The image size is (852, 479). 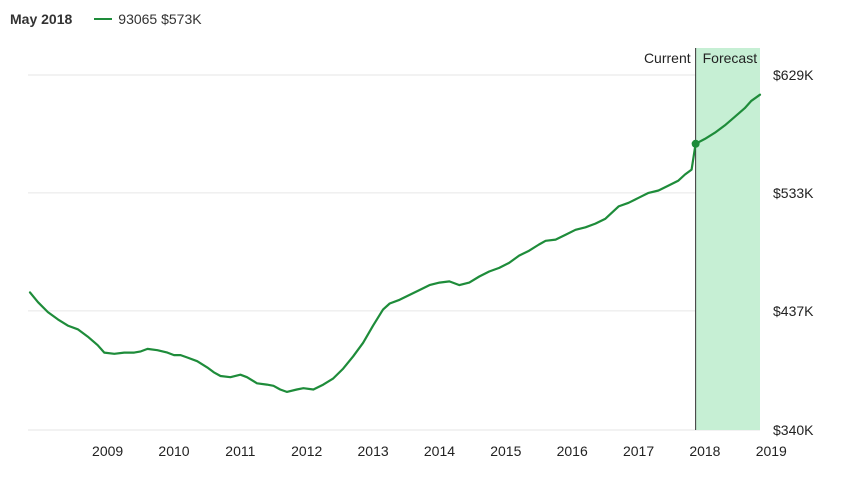 I want to click on x-tick-label: 2016, so click(x=572, y=451).